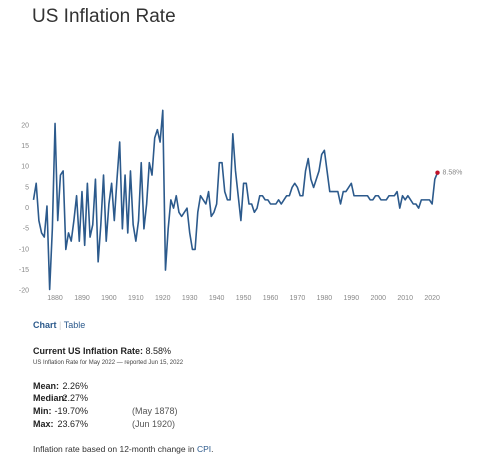  I want to click on x-tick-label: 1980, so click(325, 298).